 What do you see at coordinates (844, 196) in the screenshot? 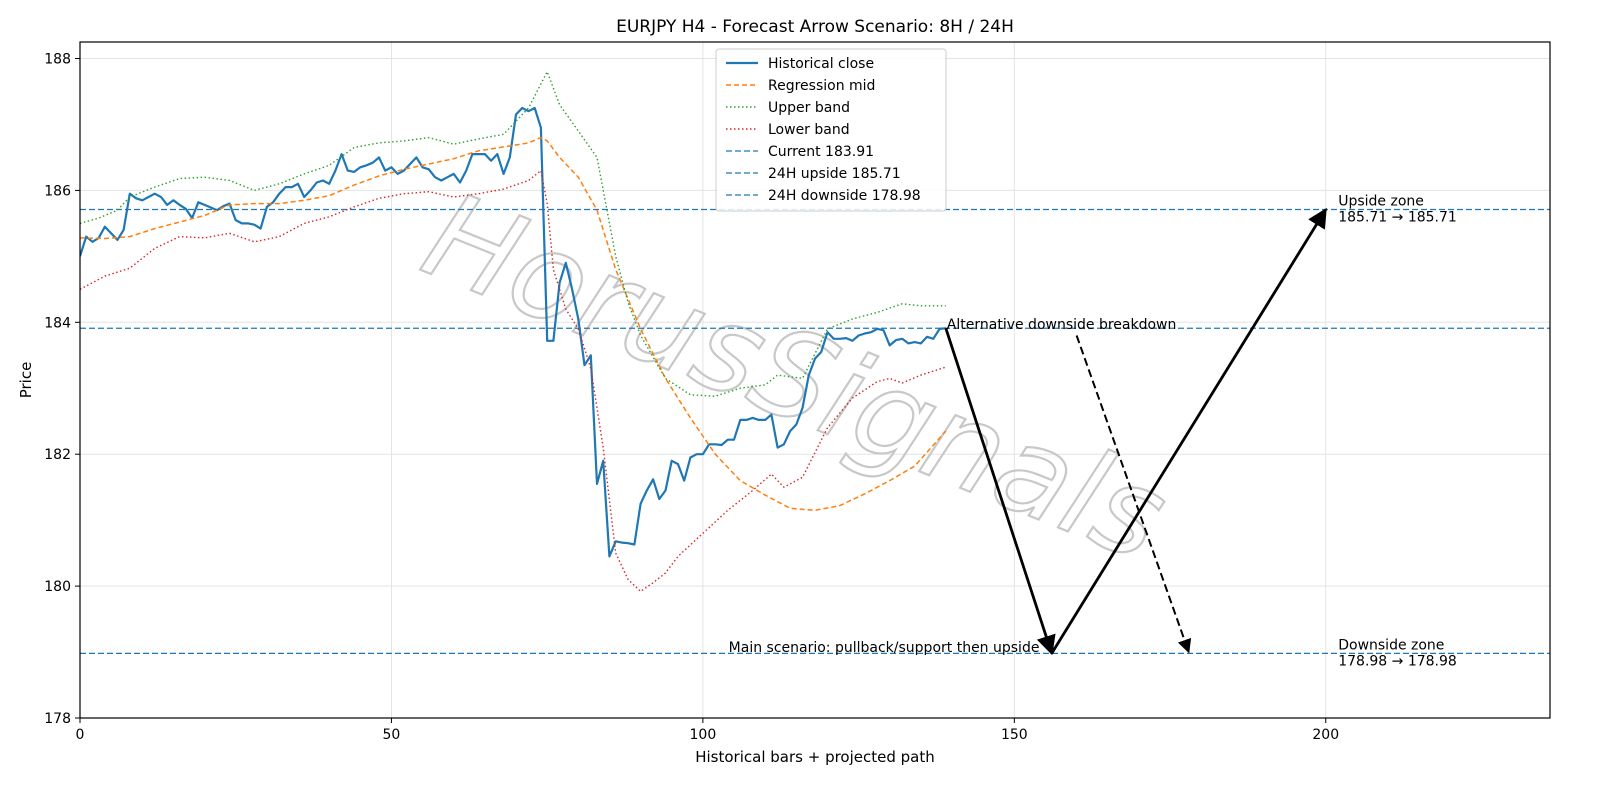
I see `legend-entry: 24H downside 178.98` at bounding box center [844, 196].